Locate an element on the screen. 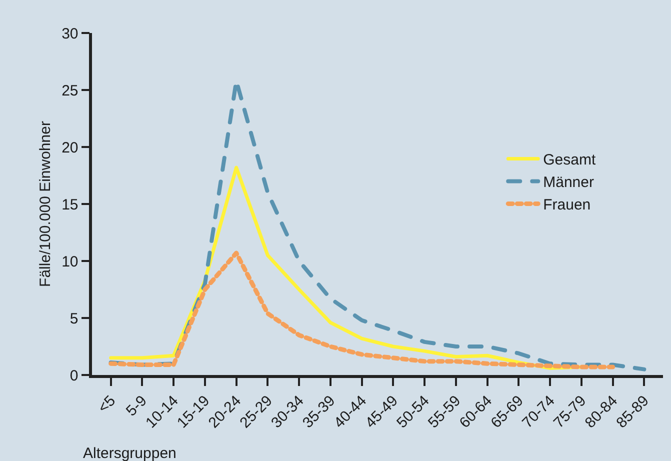  y-tick-label: 20 is located at coordinates (70, 147).